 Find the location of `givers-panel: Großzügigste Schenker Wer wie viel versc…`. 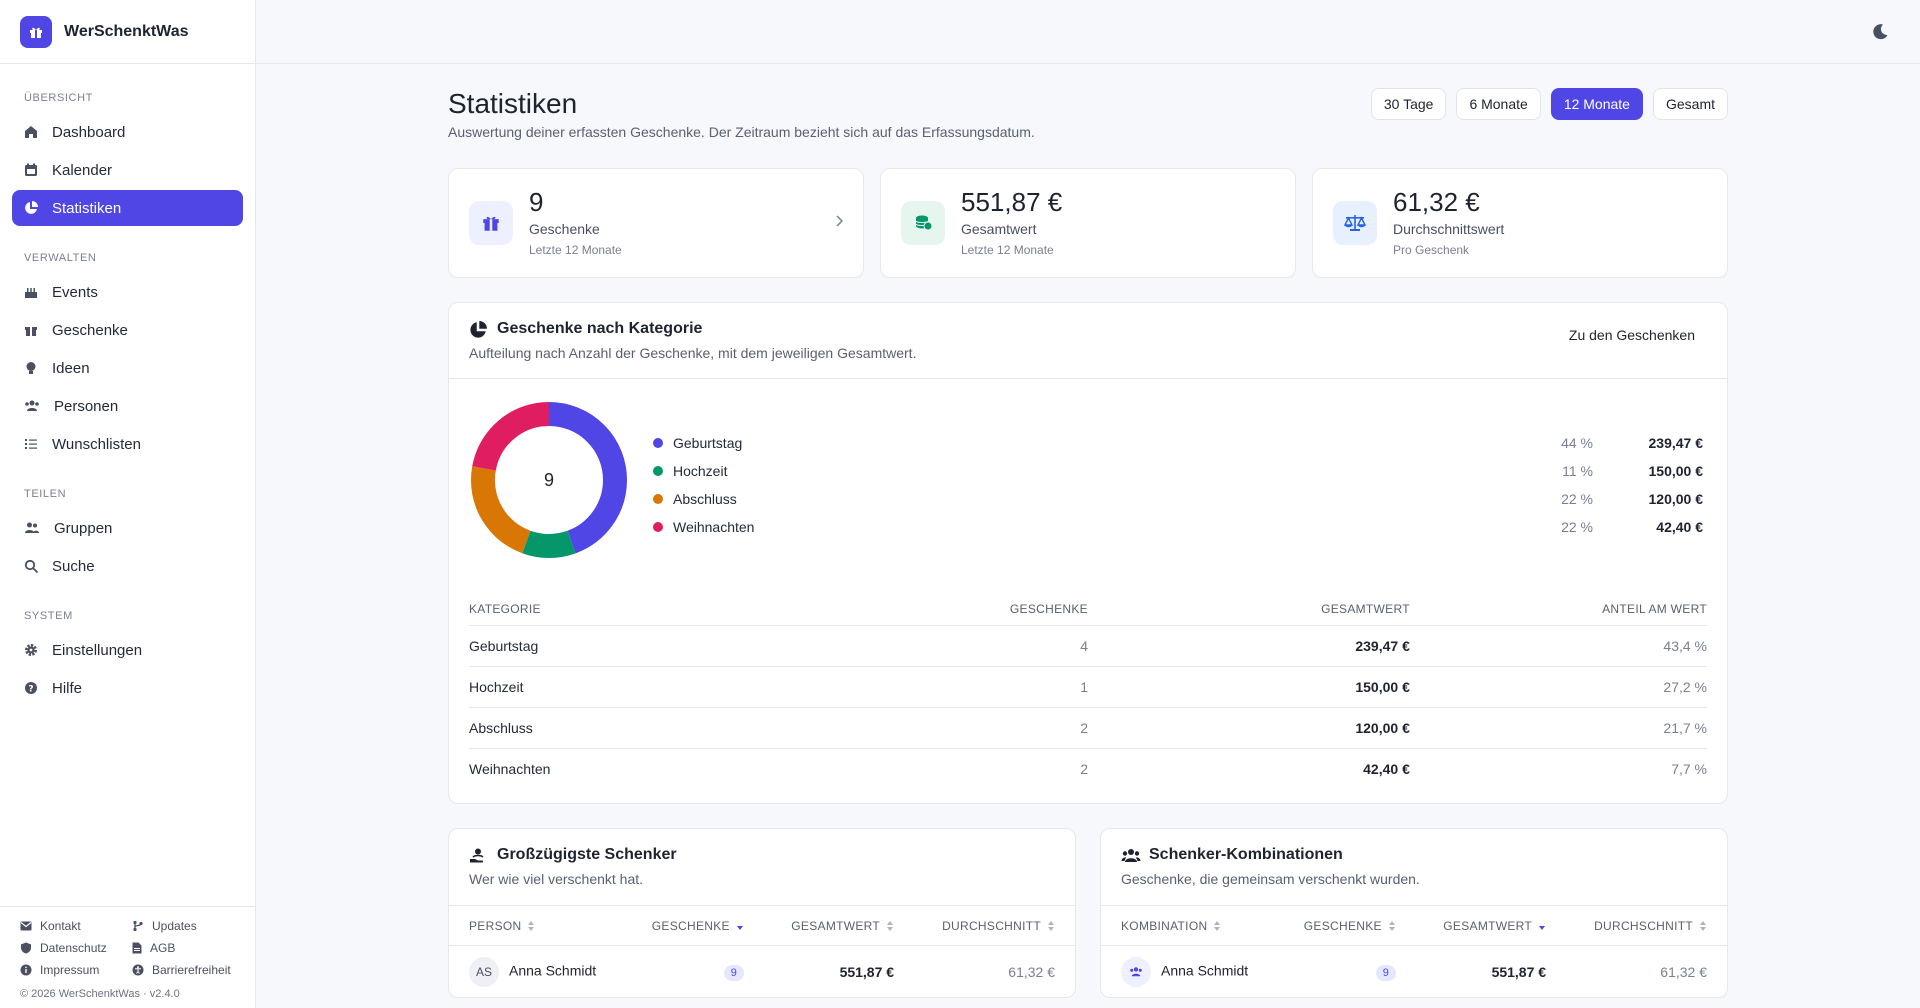

givers-panel: Großzügigste Schenker Wer wie viel versc… is located at coordinates (762, 913).